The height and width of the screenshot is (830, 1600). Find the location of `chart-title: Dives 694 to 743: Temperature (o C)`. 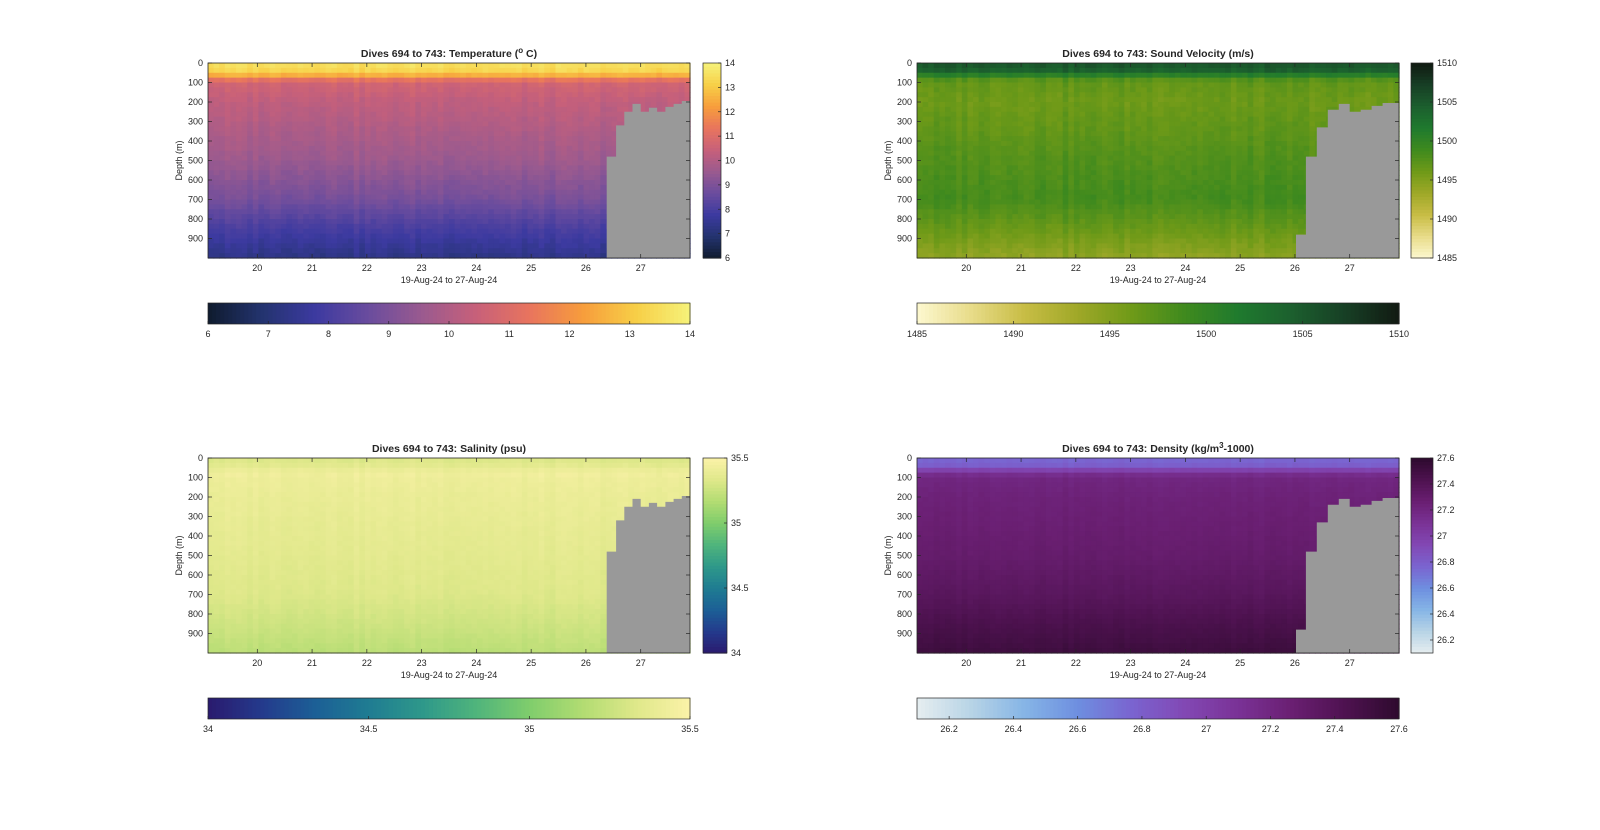

chart-title: Dives 694 to 743: Temperature (o C) is located at coordinates (449, 53).